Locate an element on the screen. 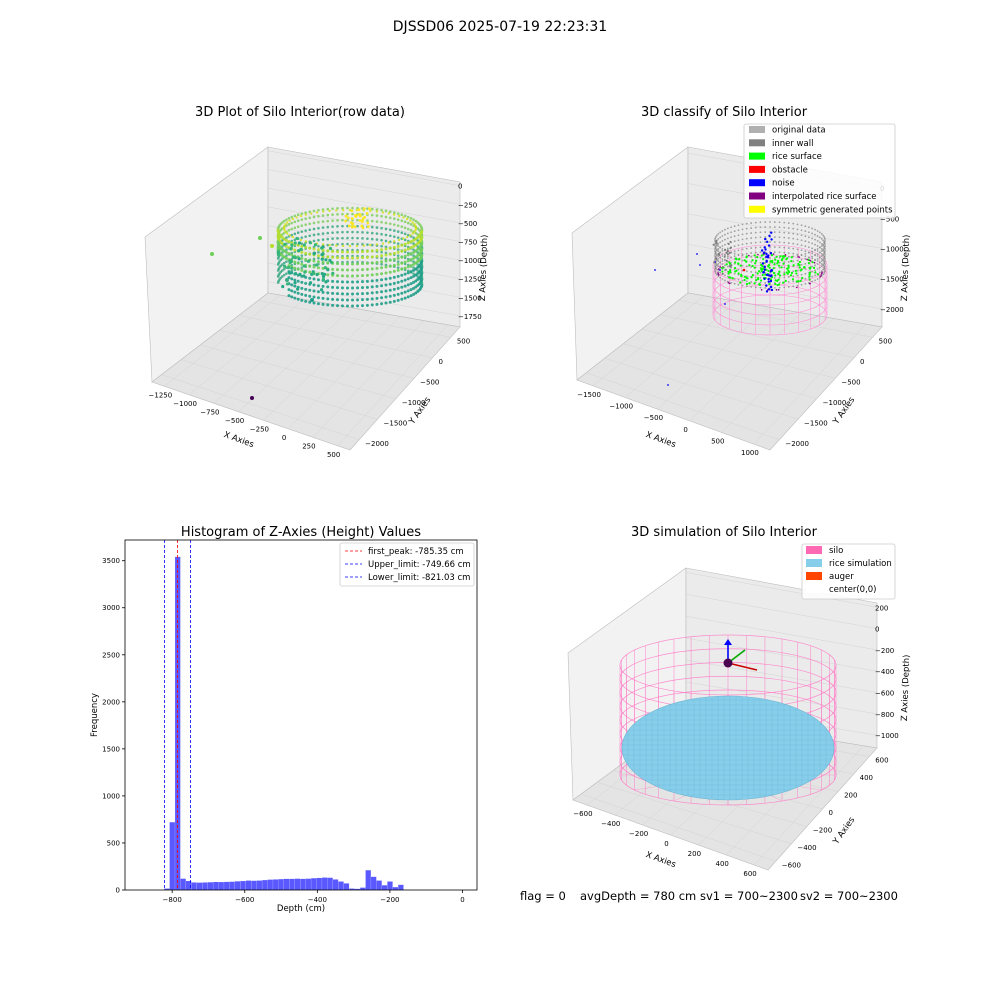  histogram-y-ticks: 0 500 1000 1500 2000 2500 3000 3500 is located at coordinates (113, 726).